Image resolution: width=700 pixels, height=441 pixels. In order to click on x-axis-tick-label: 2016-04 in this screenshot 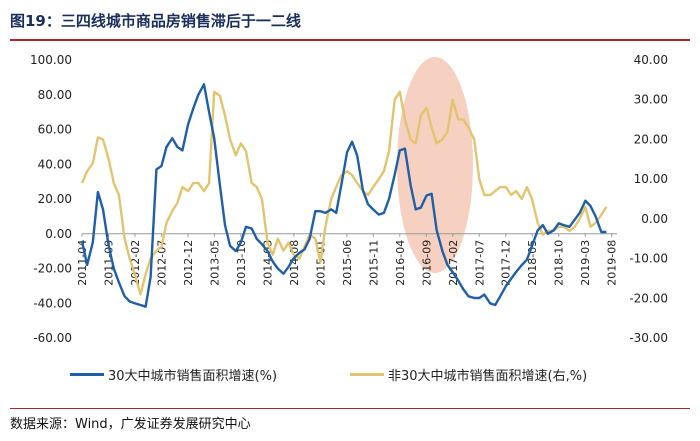, I will do `click(400, 263)`.